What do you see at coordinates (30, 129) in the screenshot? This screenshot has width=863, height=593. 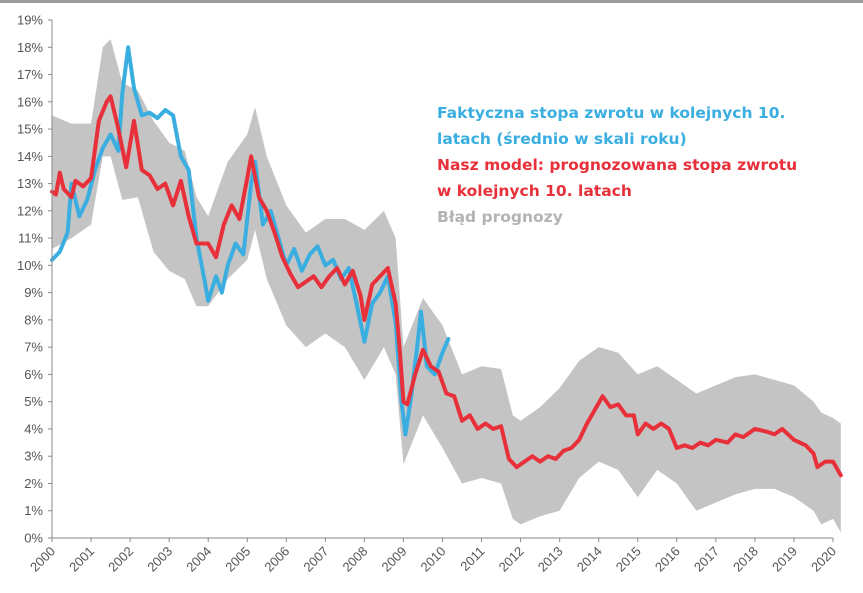 I see `y-tick-label: 15%` at bounding box center [30, 129].